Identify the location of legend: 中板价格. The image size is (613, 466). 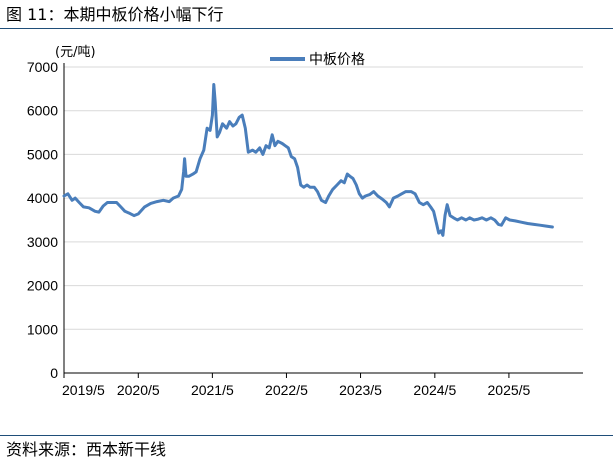
(317, 60).